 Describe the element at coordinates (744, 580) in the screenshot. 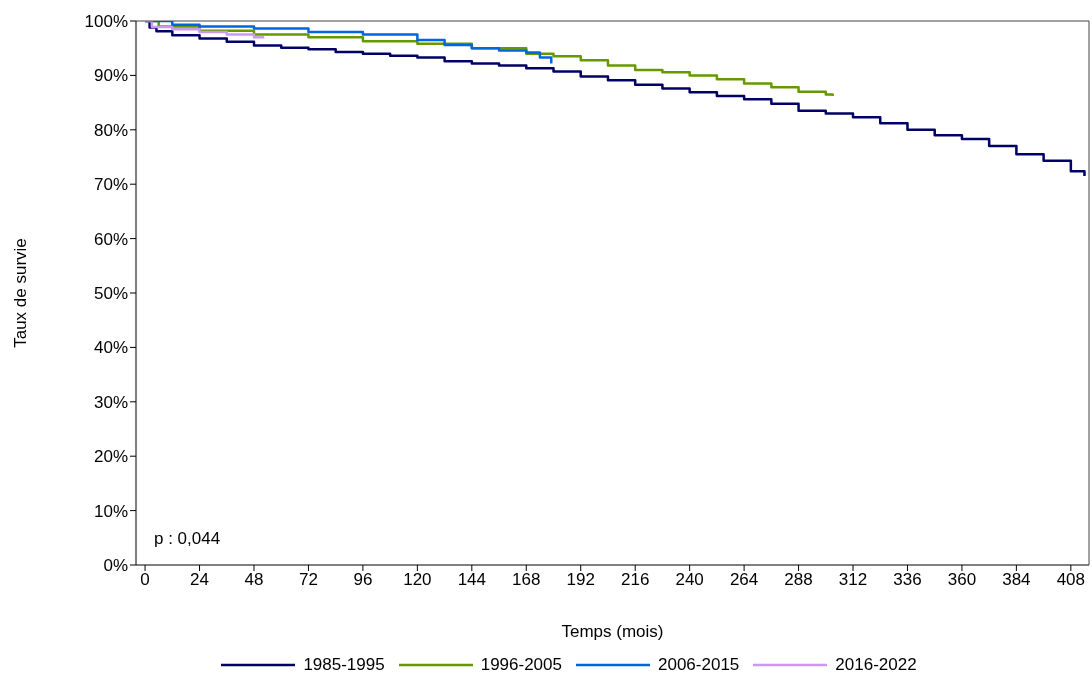

I see `x-tick-label: 264` at that location.